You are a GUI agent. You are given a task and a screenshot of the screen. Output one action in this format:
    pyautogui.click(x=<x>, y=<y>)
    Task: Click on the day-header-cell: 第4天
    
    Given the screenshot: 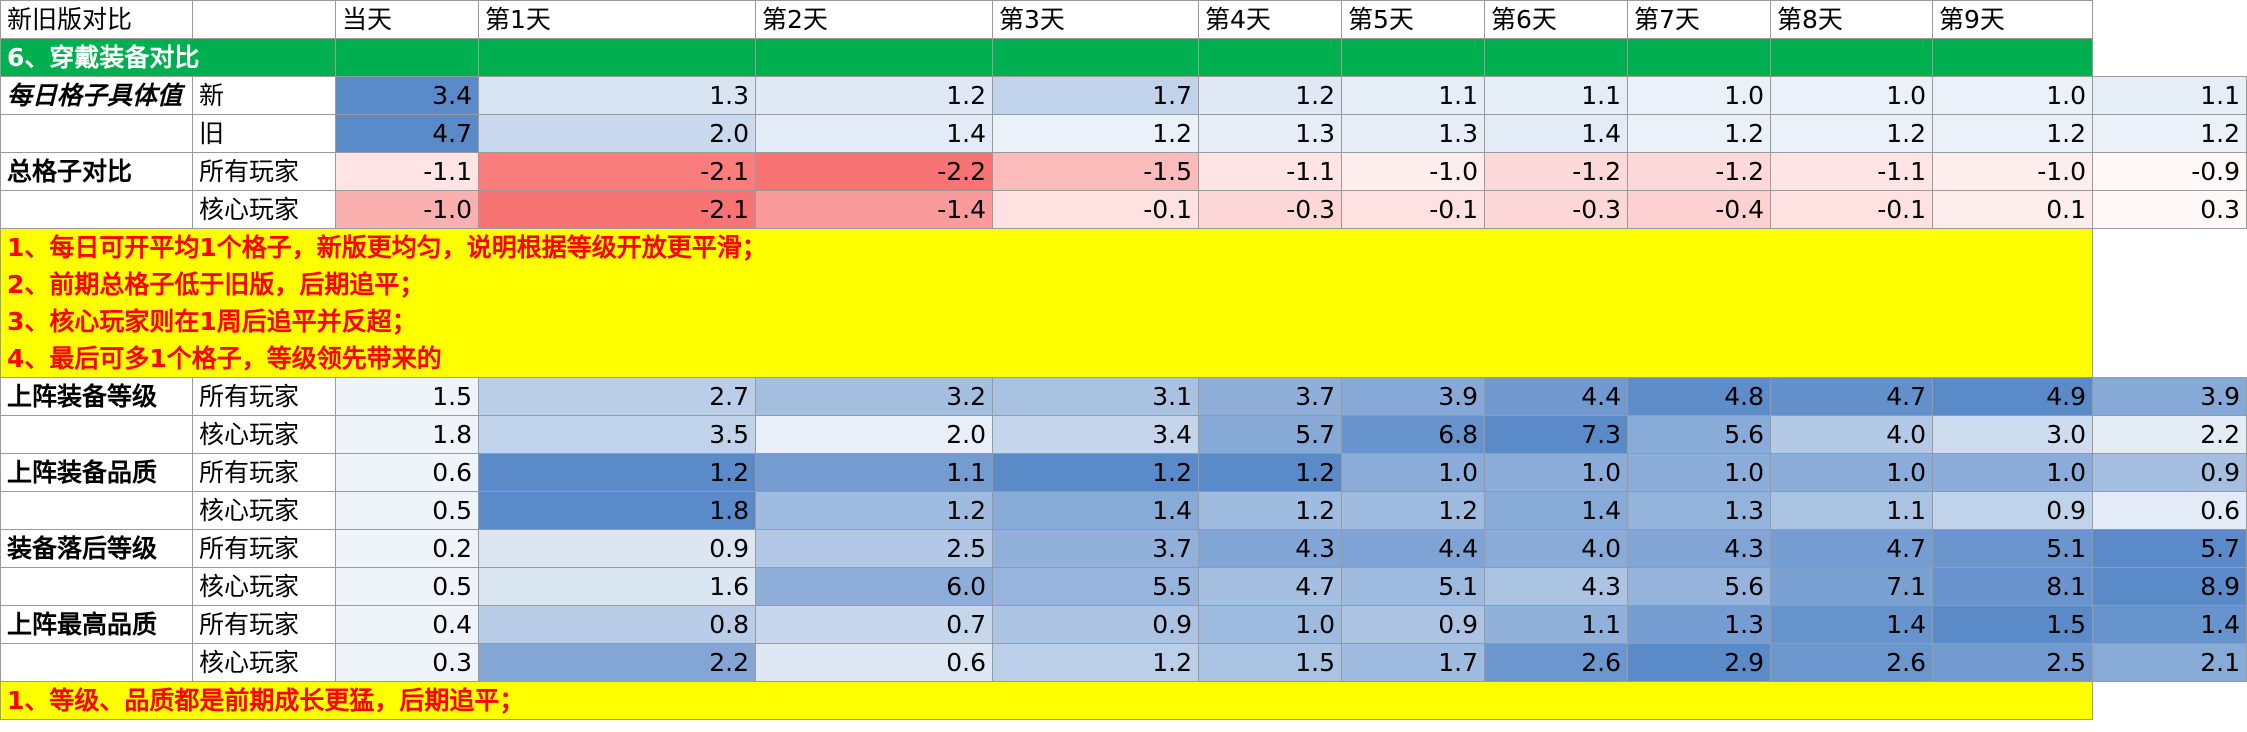 What is the action you would take?
    pyautogui.click(x=1270, y=19)
    